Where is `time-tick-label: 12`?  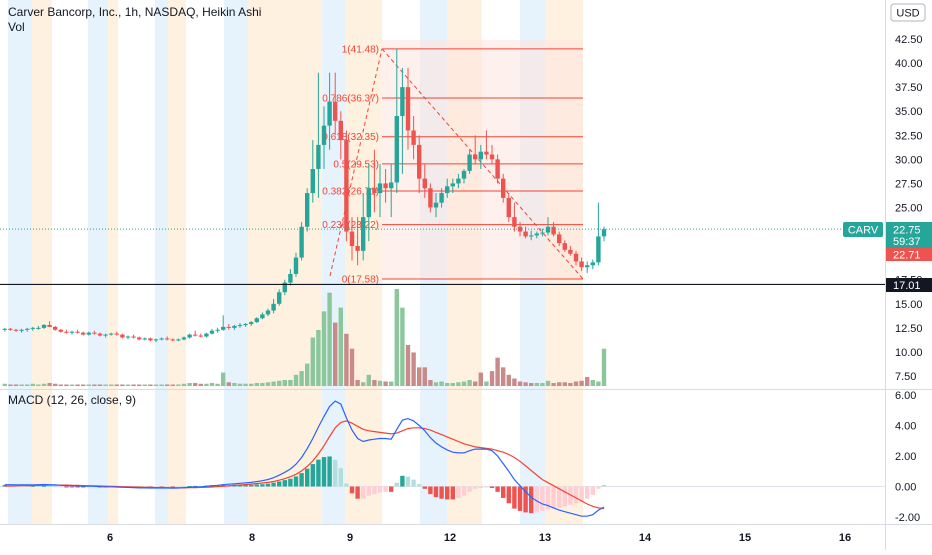 time-tick-label: 12 is located at coordinates (450, 538).